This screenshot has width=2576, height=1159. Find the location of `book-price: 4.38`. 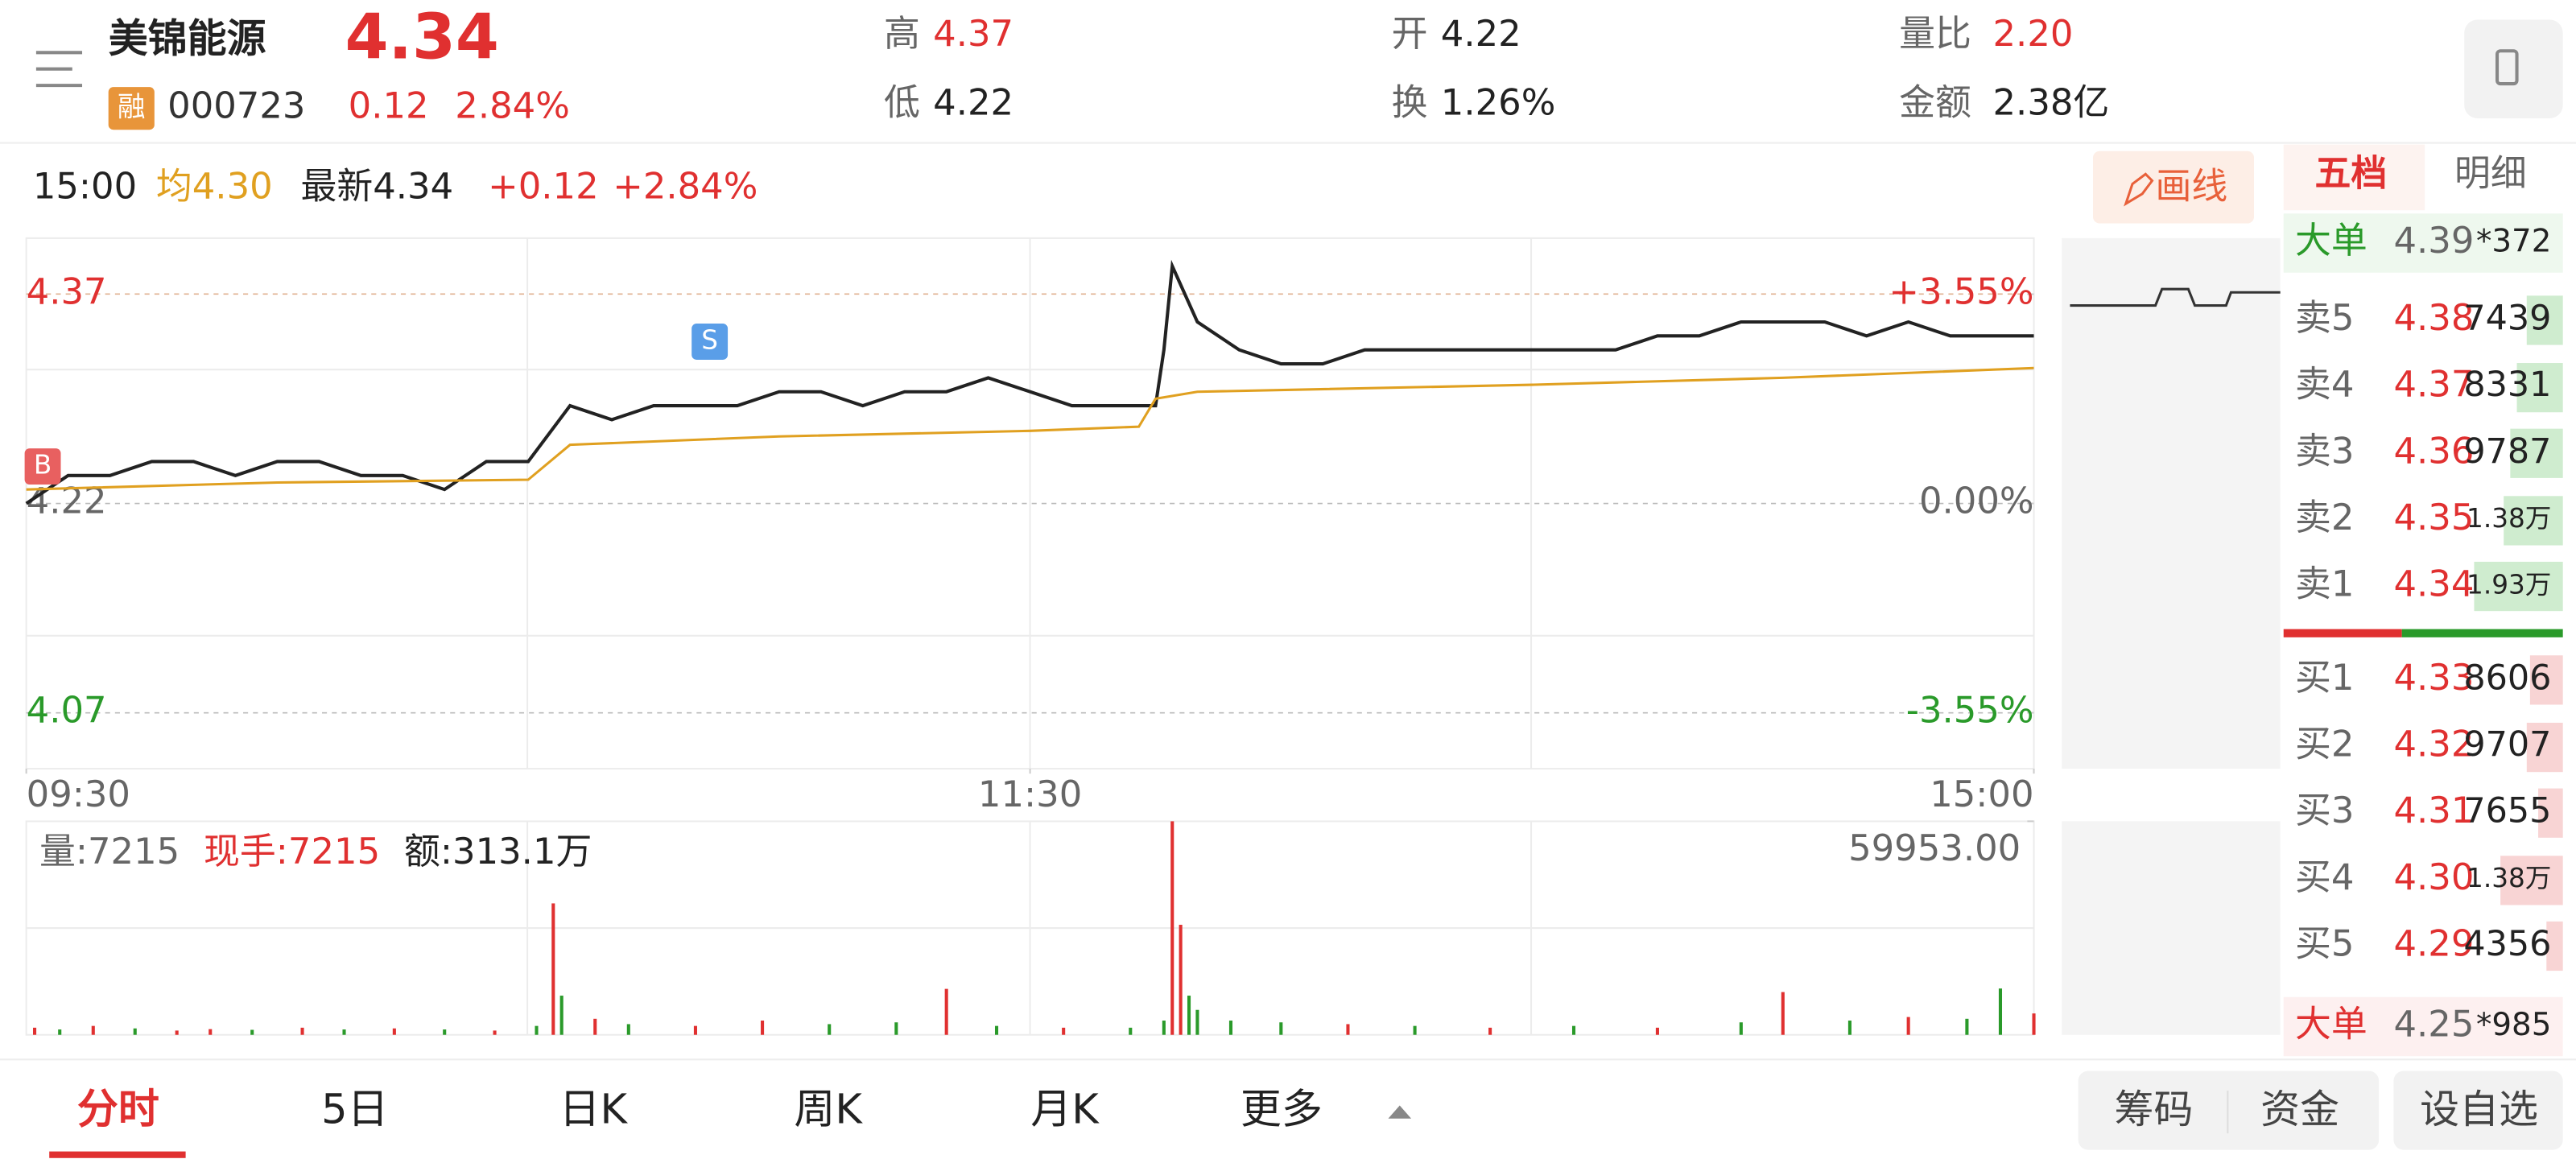

book-price: 4.38 is located at coordinates (2433, 317).